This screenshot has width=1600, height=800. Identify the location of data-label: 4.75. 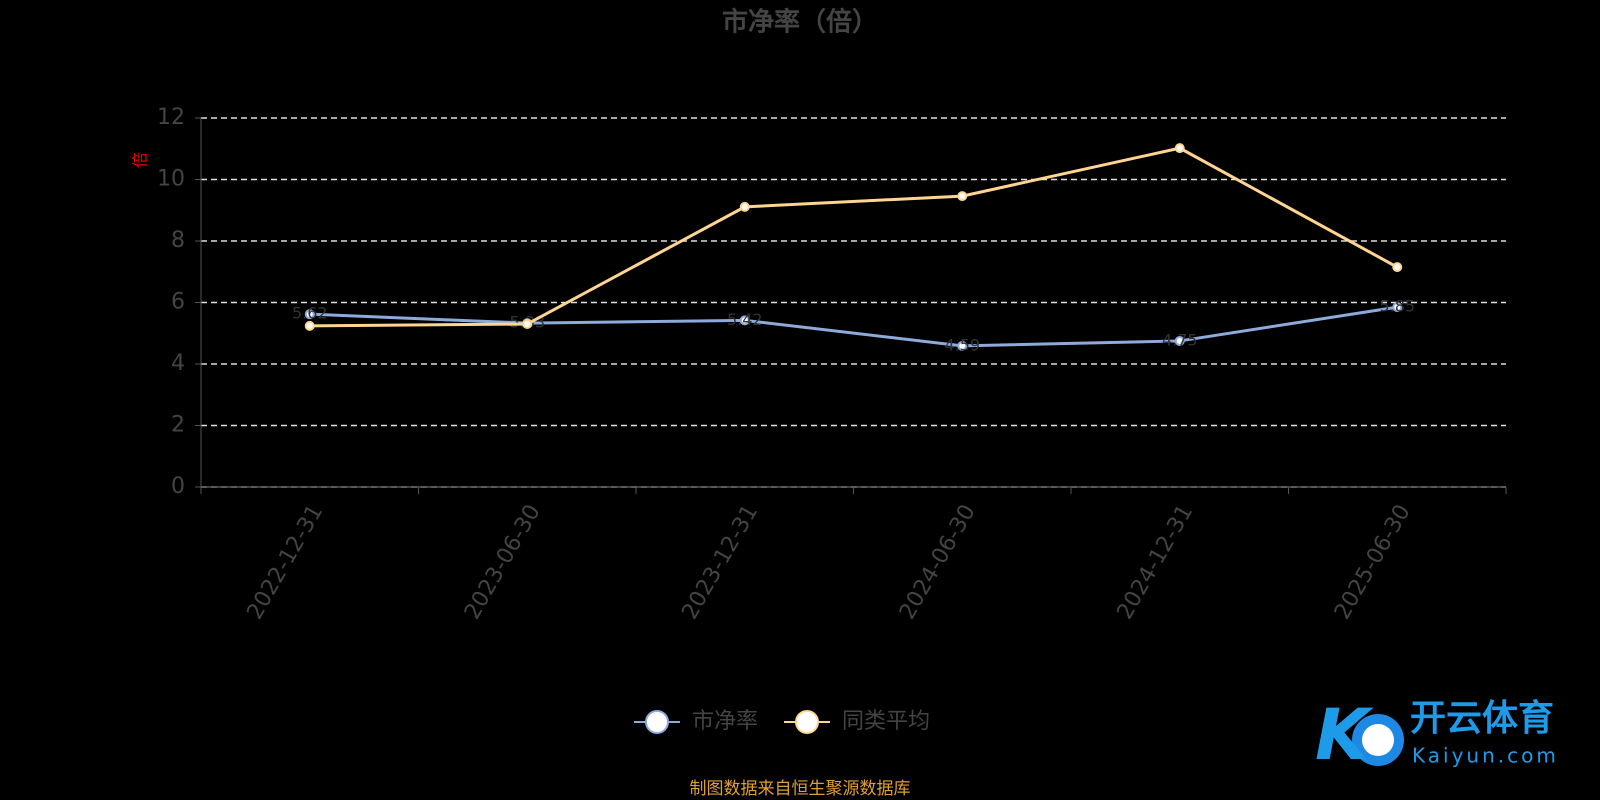
(1180, 339).